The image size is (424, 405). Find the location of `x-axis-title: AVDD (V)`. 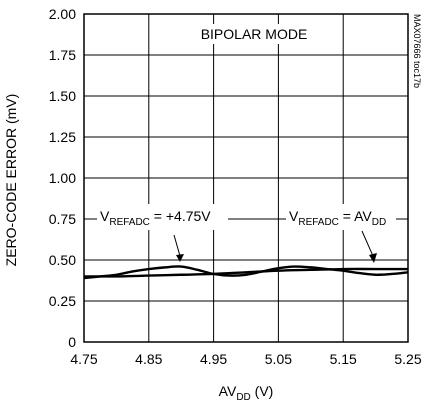

x-axis-title: AVDD (V) is located at coordinates (246, 393).